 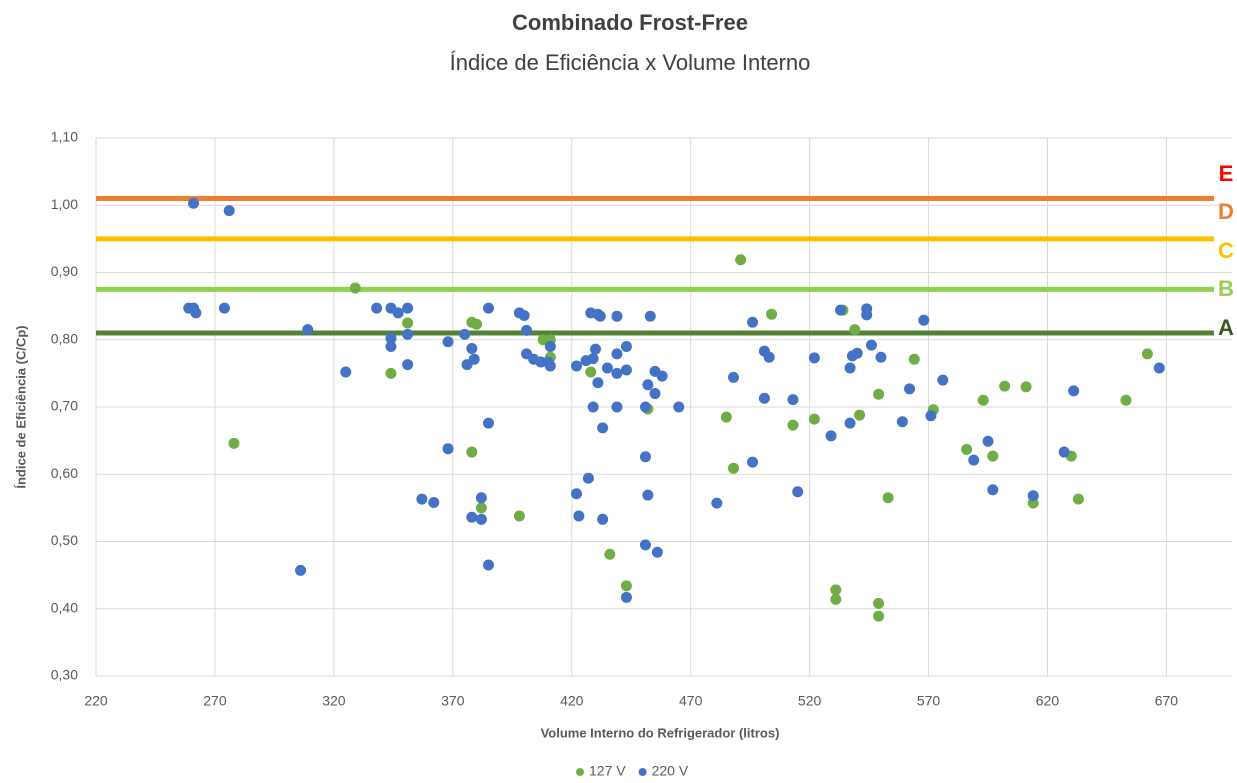 What do you see at coordinates (810, 701) in the screenshot?
I see `x-tick-label: 520` at bounding box center [810, 701].